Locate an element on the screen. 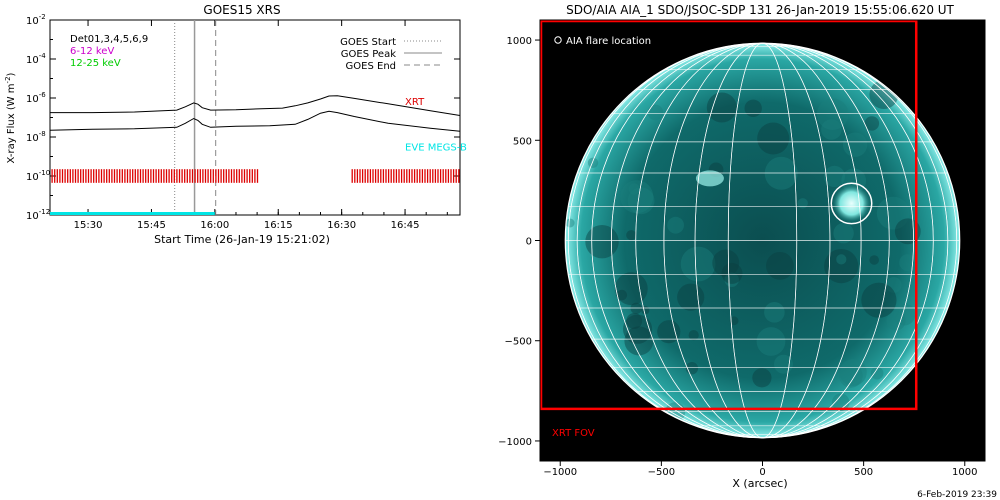  x-tick-label: 1000 is located at coordinates (964, 472).